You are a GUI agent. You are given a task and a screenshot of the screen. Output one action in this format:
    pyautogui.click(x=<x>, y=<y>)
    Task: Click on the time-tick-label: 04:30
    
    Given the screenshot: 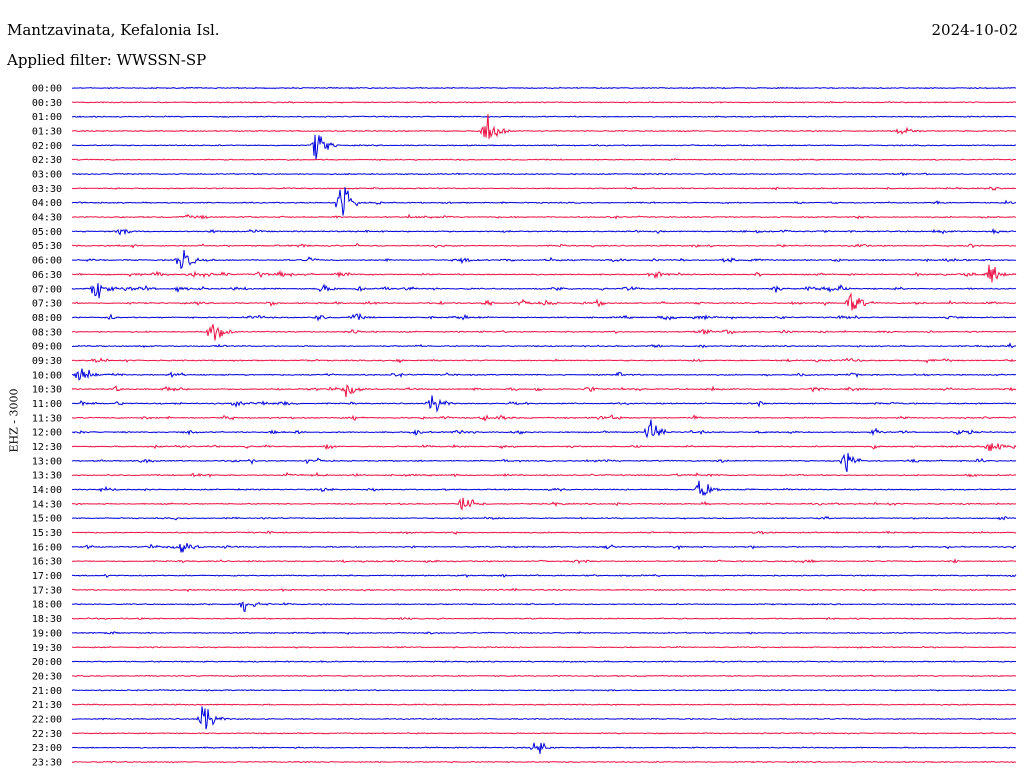 What is the action you would take?
    pyautogui.click(x=47, y=218)
    